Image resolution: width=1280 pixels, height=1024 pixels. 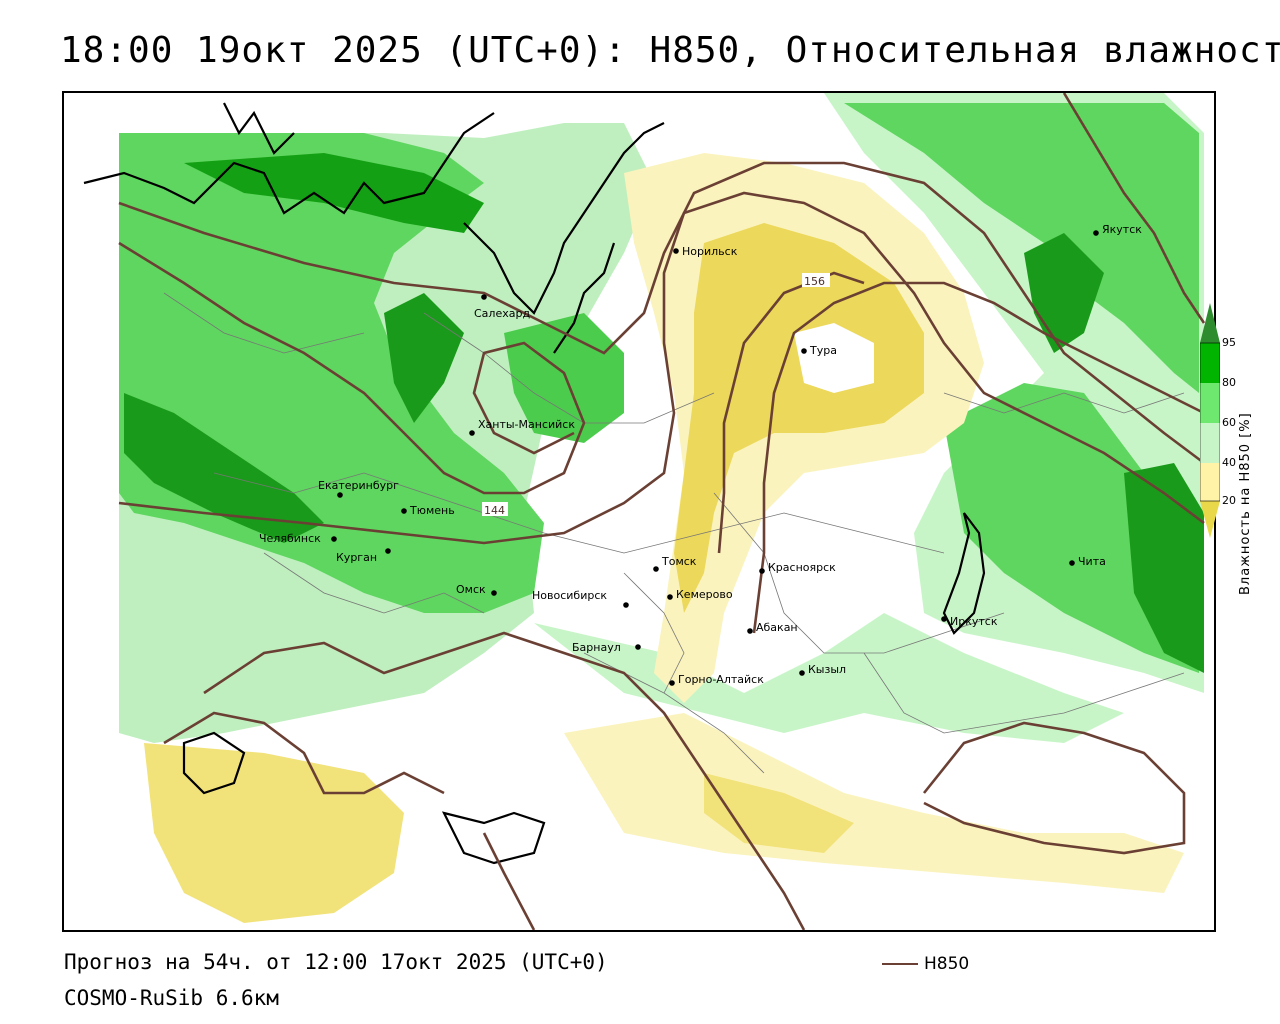 What do you see at coordinates (676, 251) in the screenshot?
I see `city-dot-norilsk` at bounding box center [676, 251].